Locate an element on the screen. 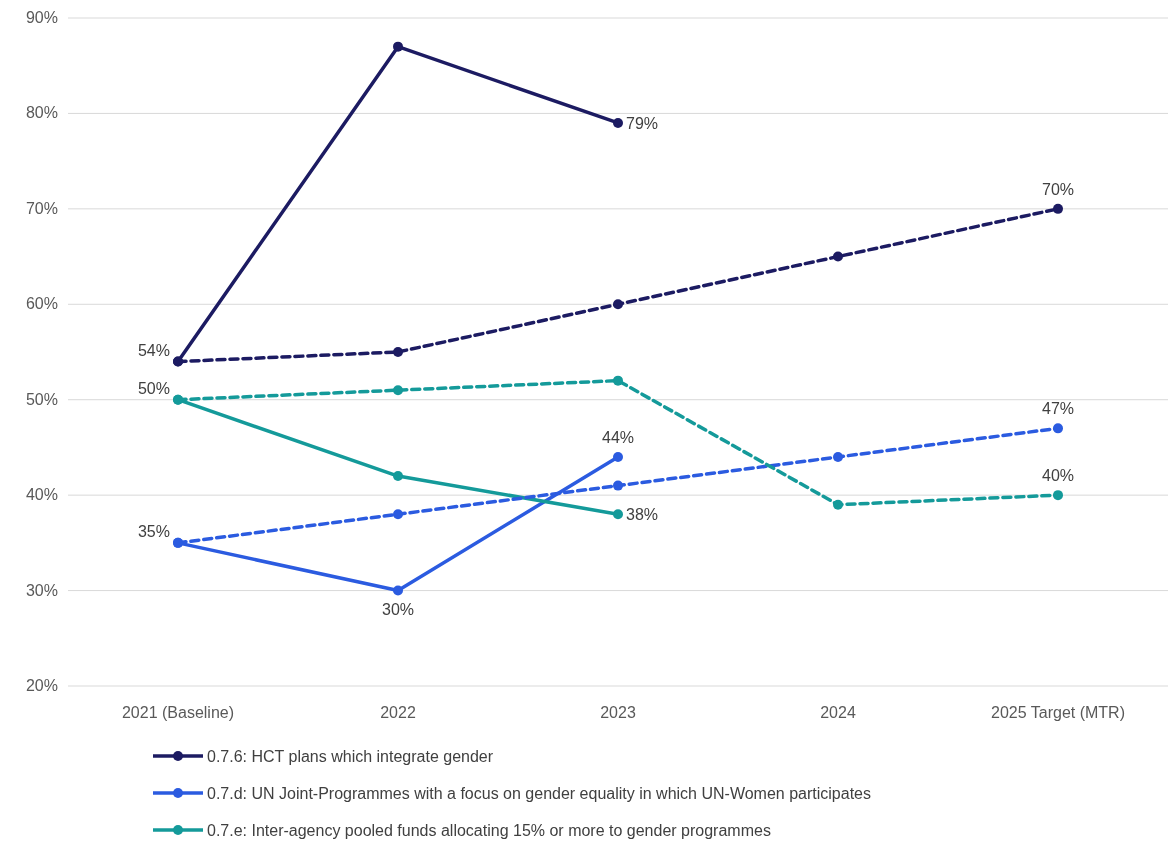  data-label: 30% is located at coordinates (398, 609).